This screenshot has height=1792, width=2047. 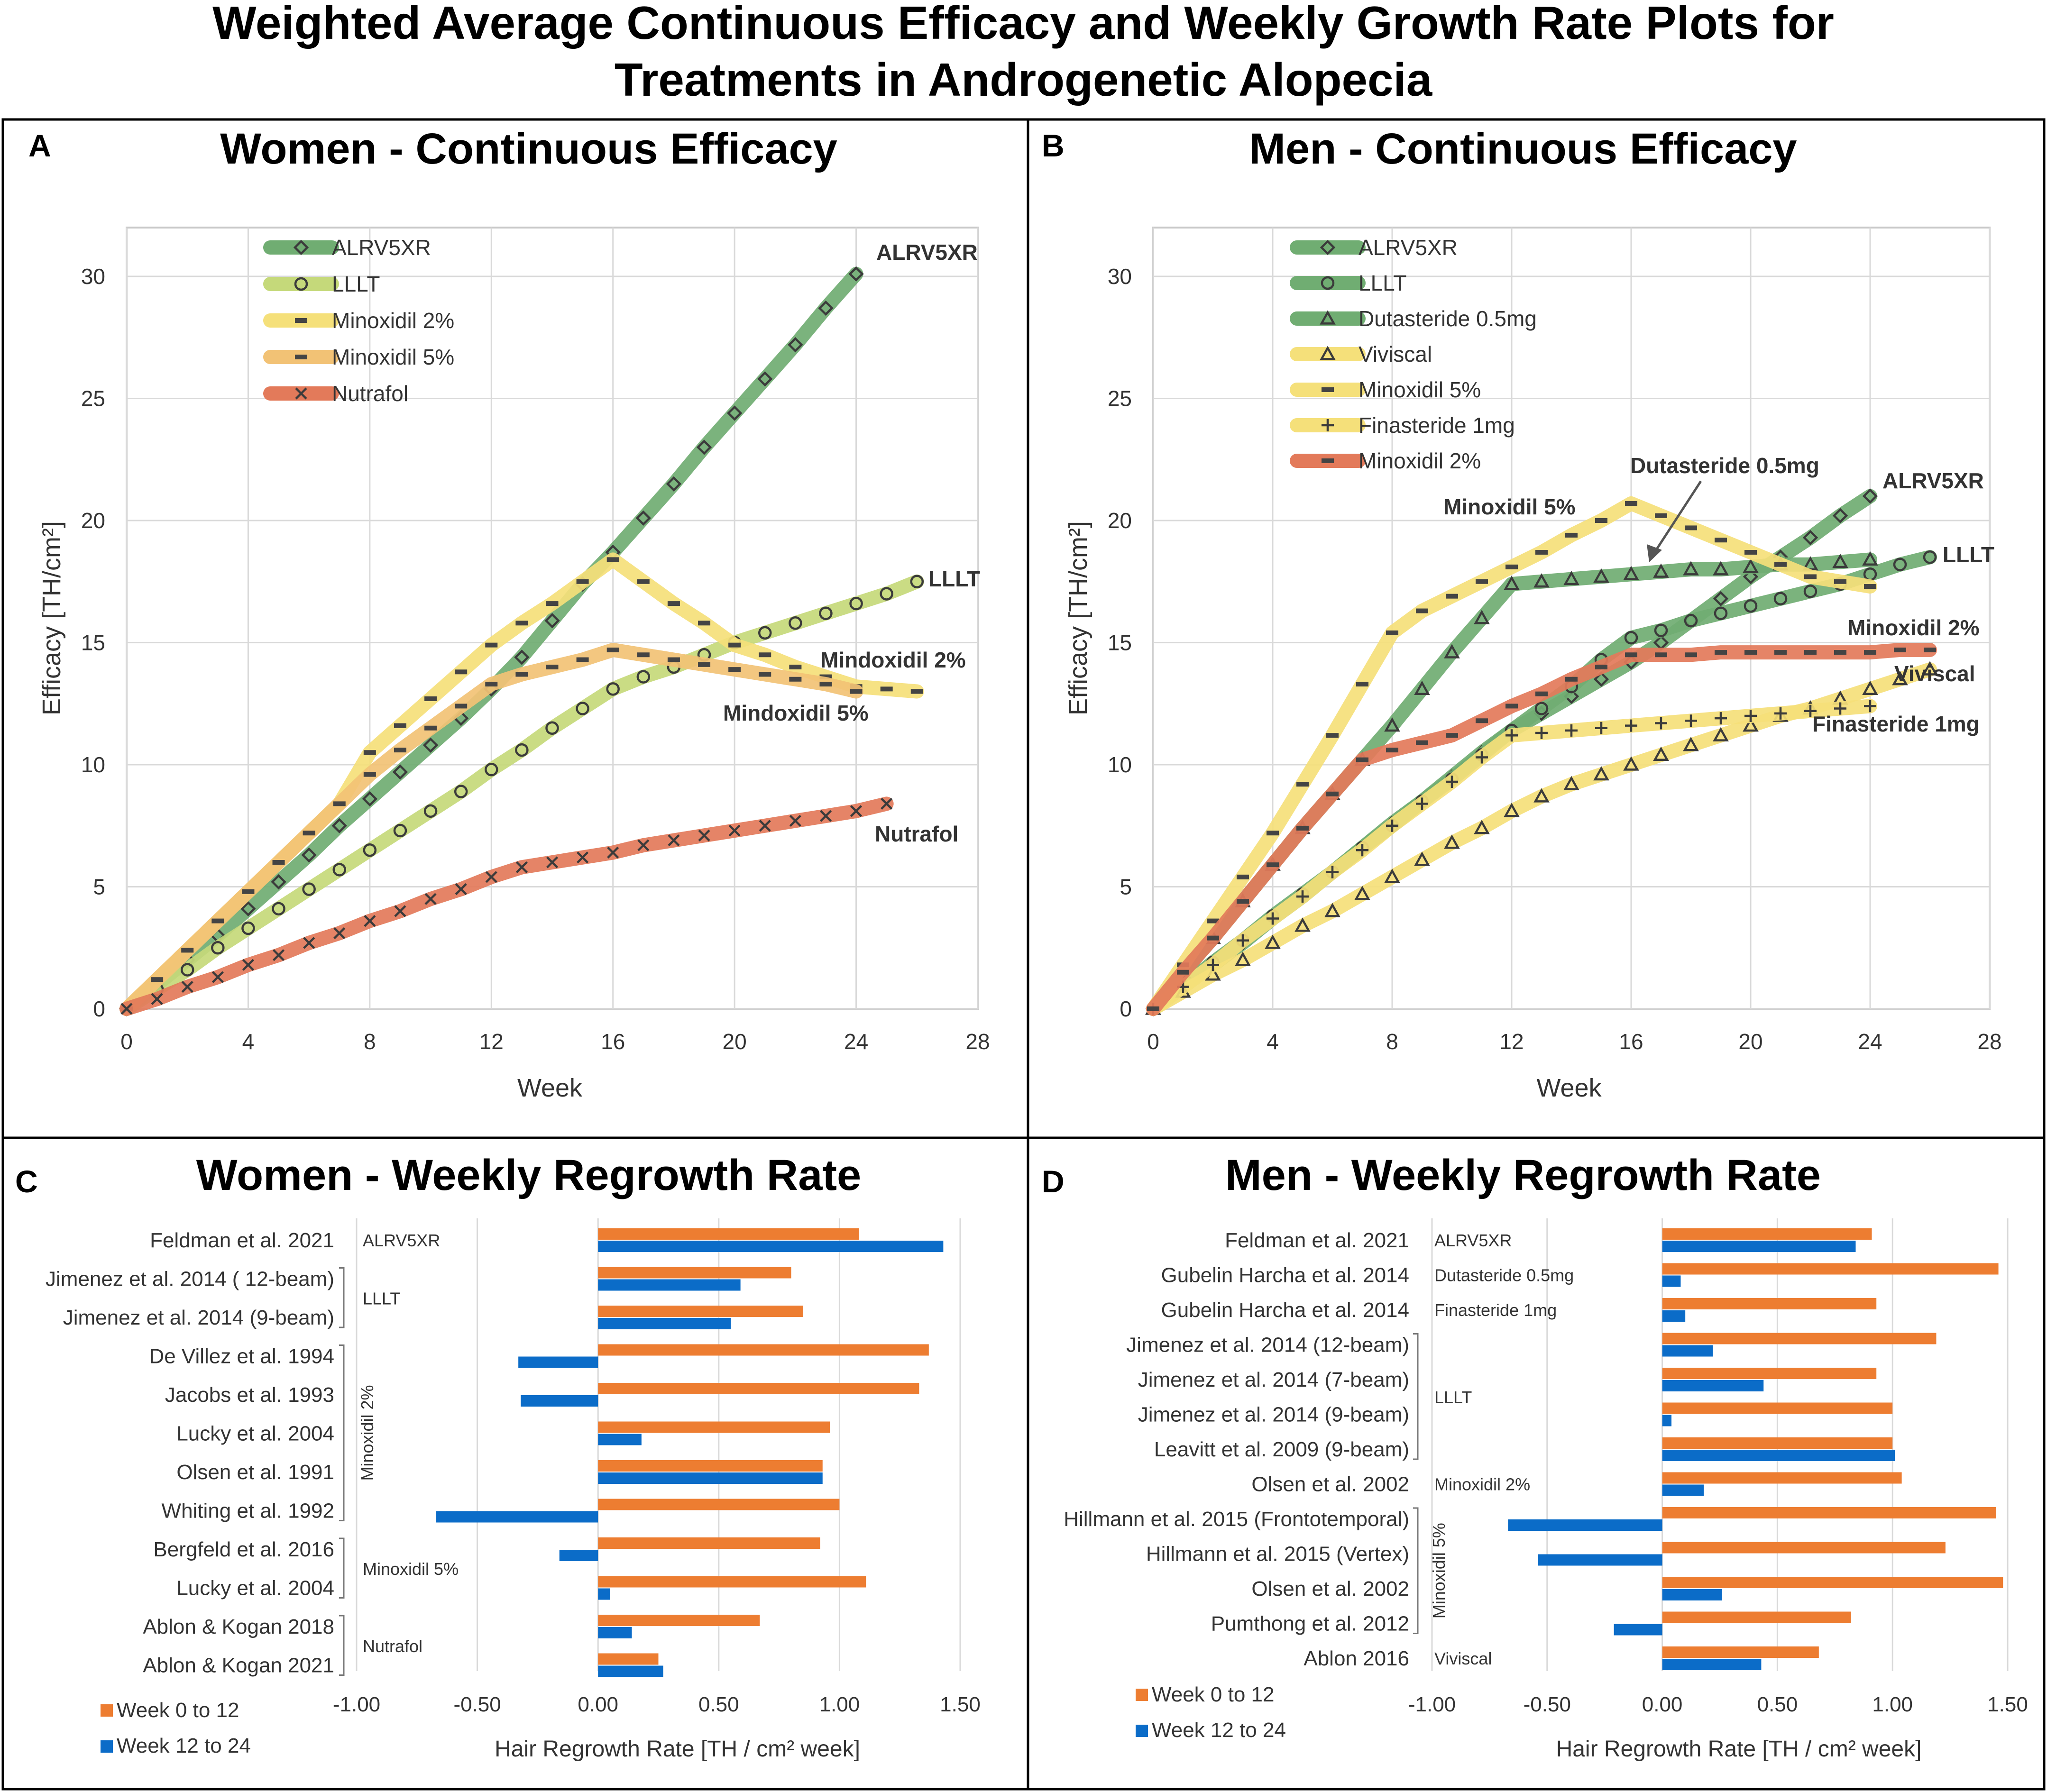 What do you see at coordinates (238, 1665) in the screenshot?
I see `category-label: Ablon & Kogan 2021` at bounding box center [238, 1665].